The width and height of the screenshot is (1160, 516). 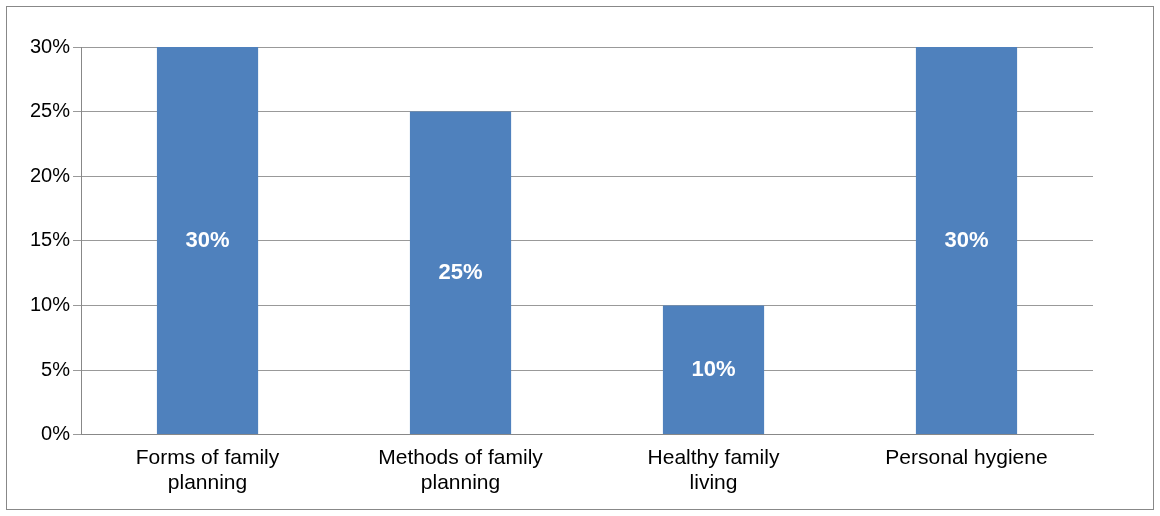 I want to click on data-label: 25%, so click(x=460, y=271).